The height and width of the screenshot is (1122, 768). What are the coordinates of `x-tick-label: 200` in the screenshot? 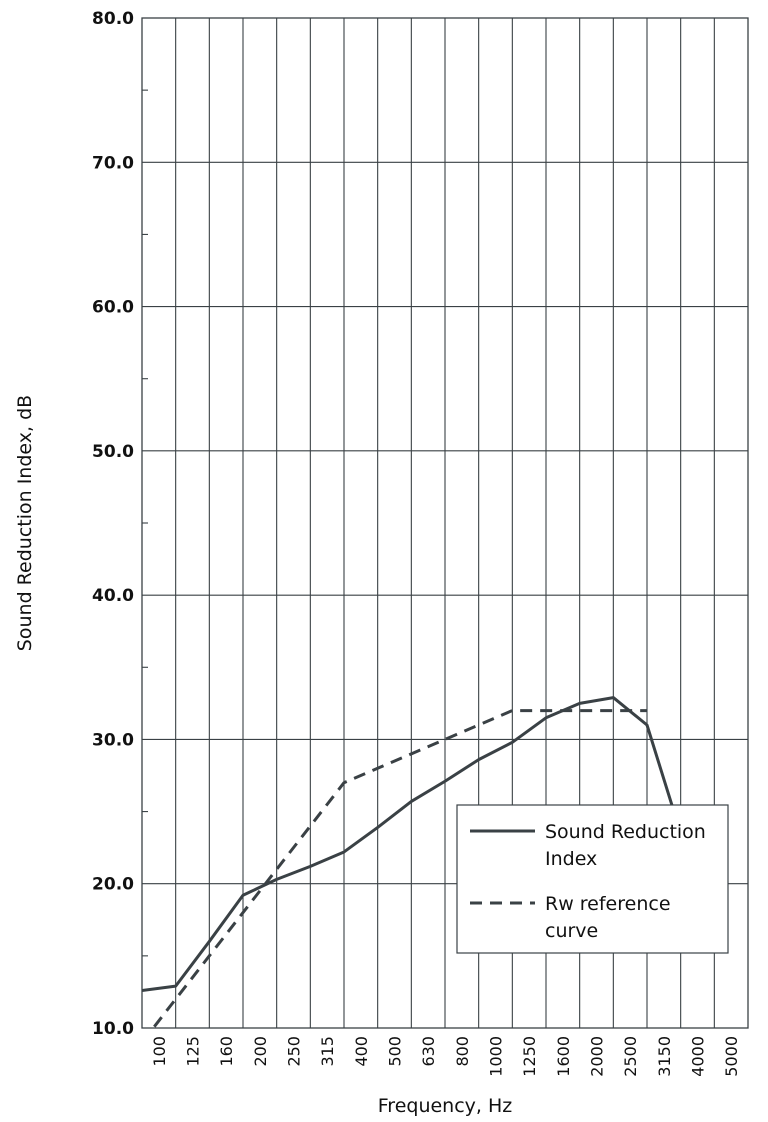 It's located at (260, 1051).